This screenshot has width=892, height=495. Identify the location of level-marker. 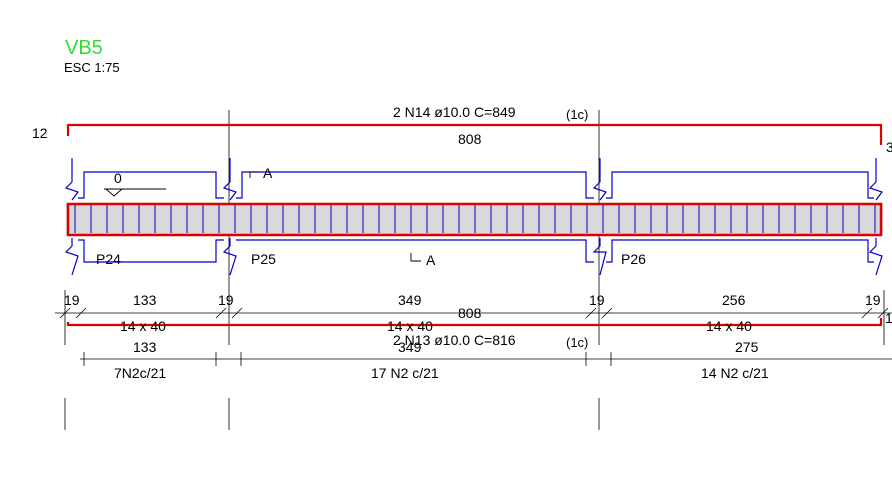
(135, 192).